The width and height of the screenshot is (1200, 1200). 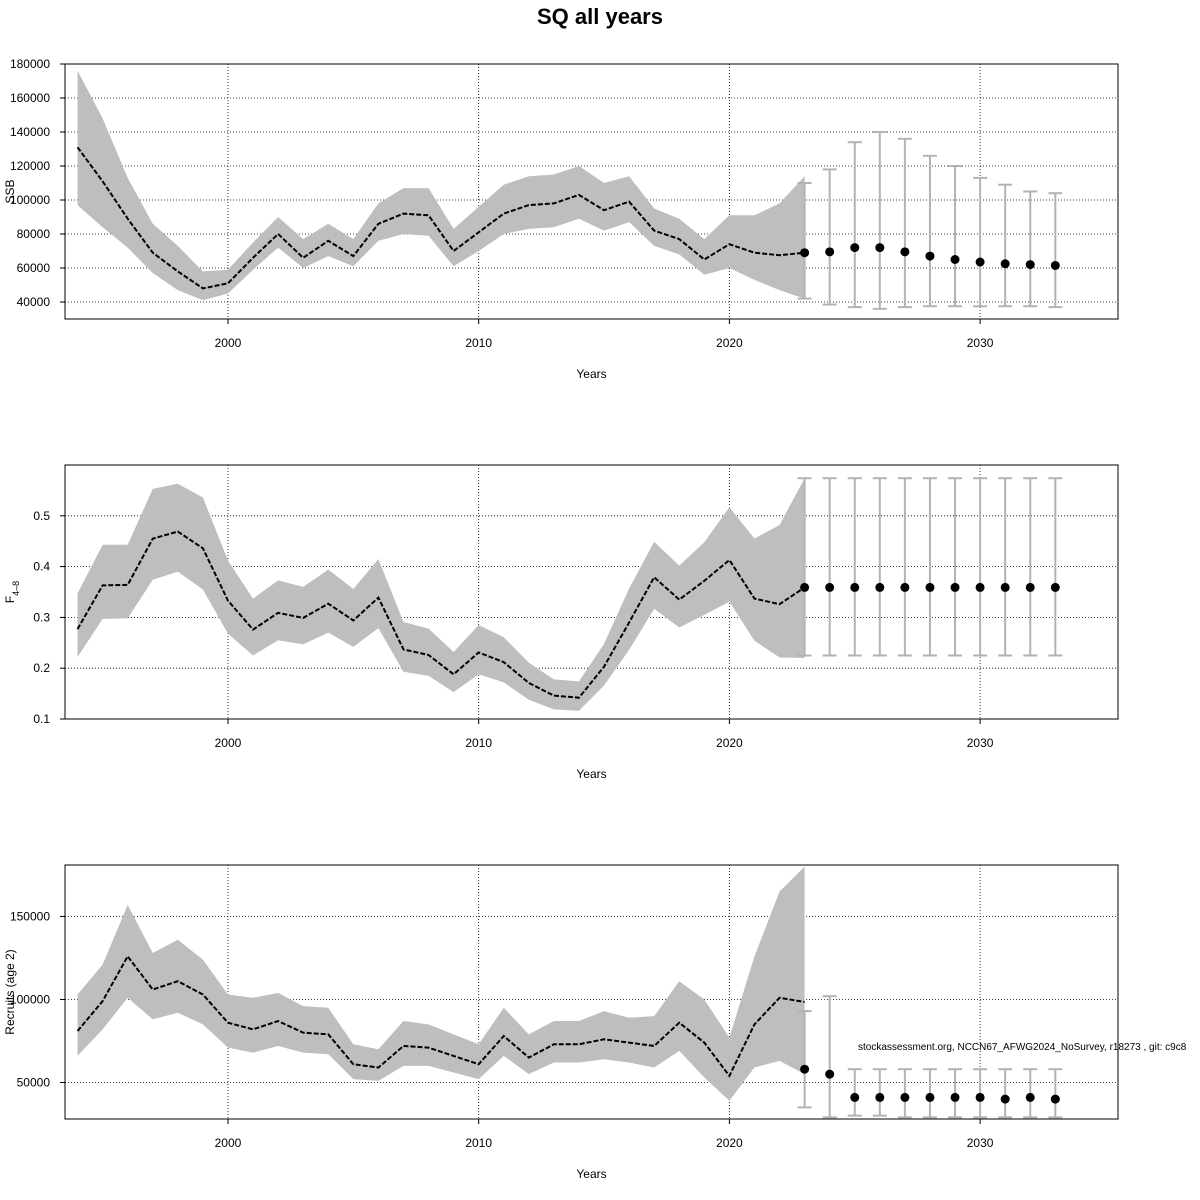 What do you see at coordinates (30, 166) in the screenshot?
I see `y-tick-label: 120000` at bounding box center [30, 166].